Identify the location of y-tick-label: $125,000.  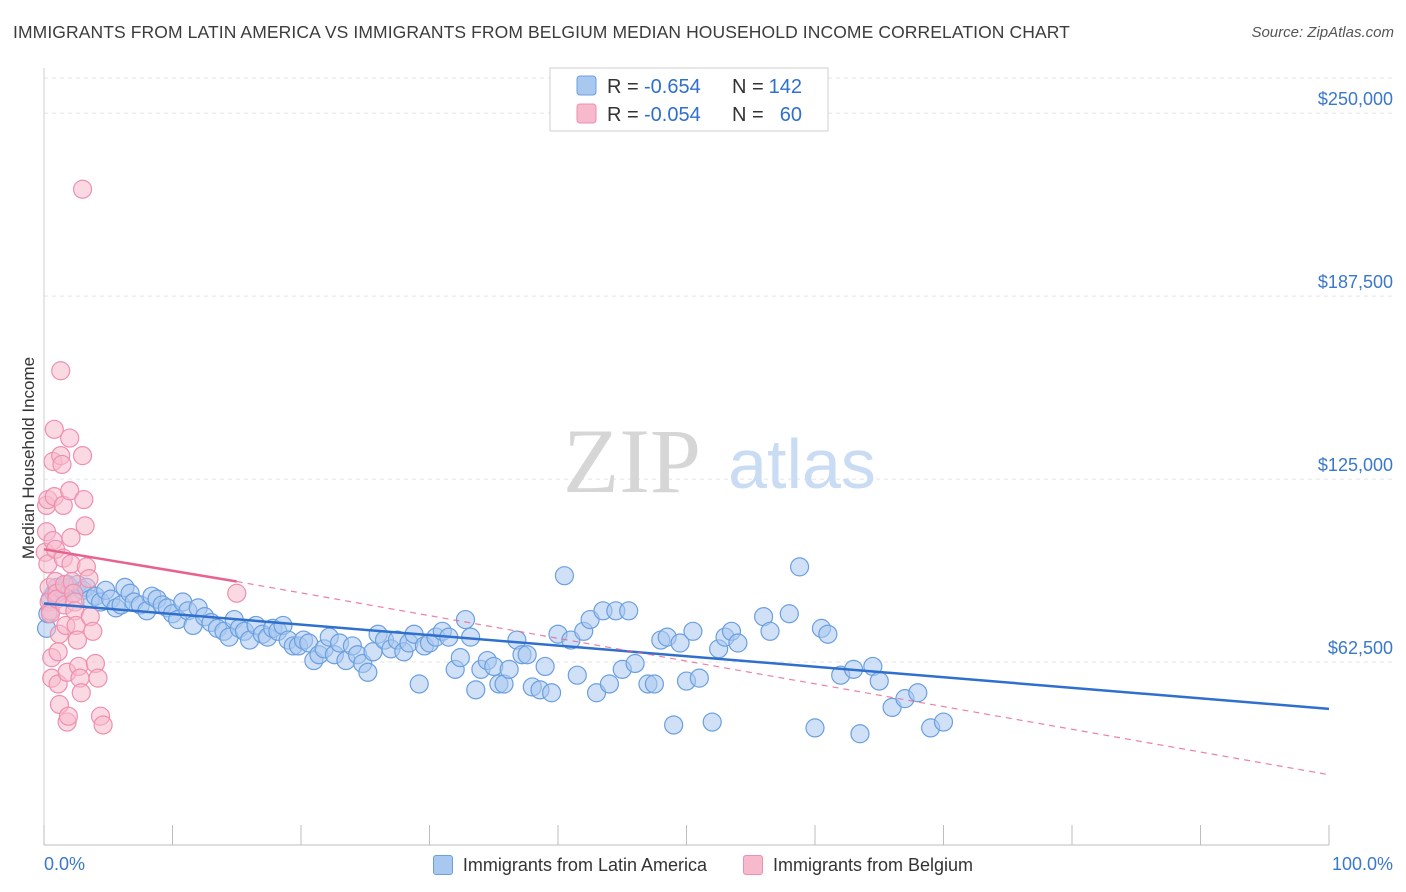
(1355, 465).